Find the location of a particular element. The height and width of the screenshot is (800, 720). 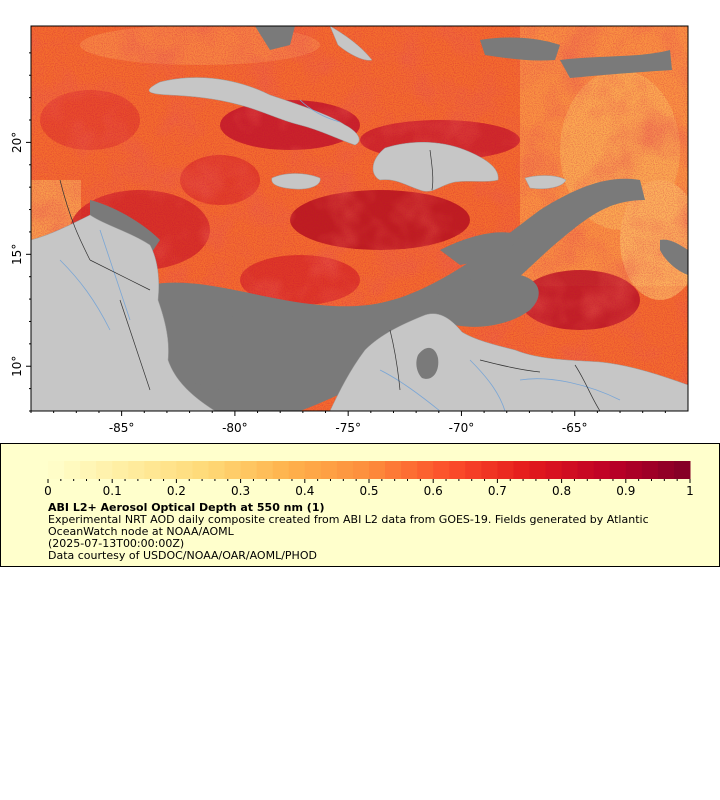

colorbar-tick-label: 0.2 is located at coordinates (176, 491).